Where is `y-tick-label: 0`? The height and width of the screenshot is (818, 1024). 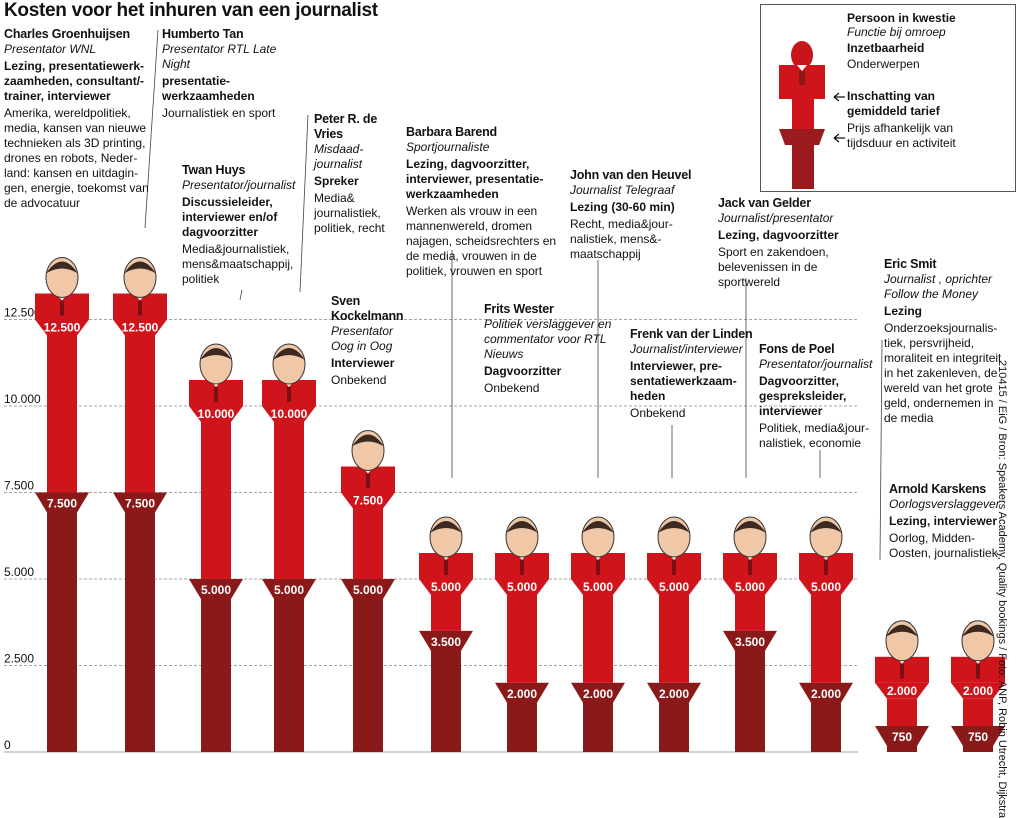 y-tick-label: 0 is located at coordinates (7, 745).